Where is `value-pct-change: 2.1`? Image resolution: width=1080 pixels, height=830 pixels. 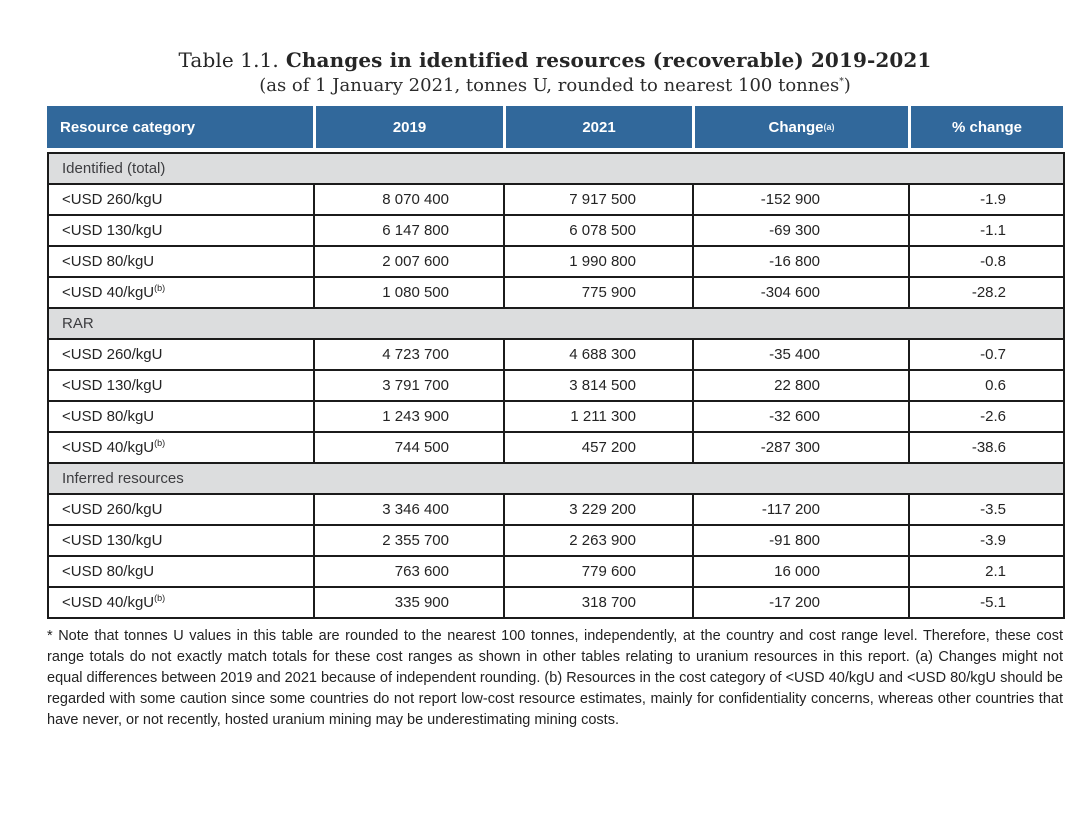
value-pct-change: 2.1 is located at coordinates (986, 571).